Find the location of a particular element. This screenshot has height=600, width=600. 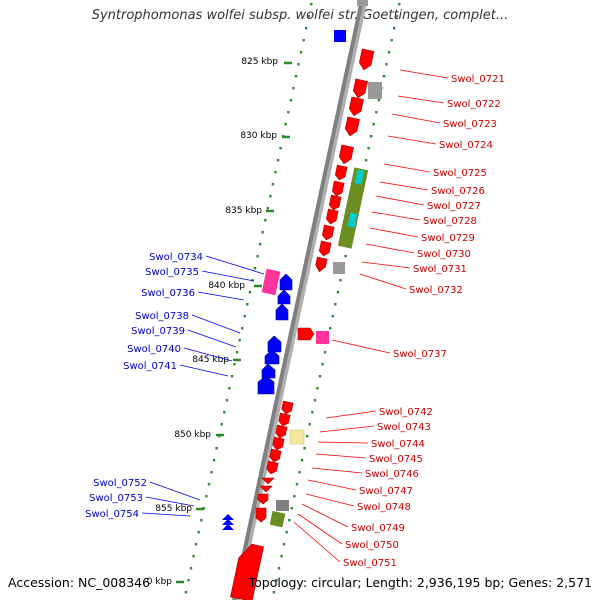

gene-label: Swol_0753 is located at coordinates (116, 498).